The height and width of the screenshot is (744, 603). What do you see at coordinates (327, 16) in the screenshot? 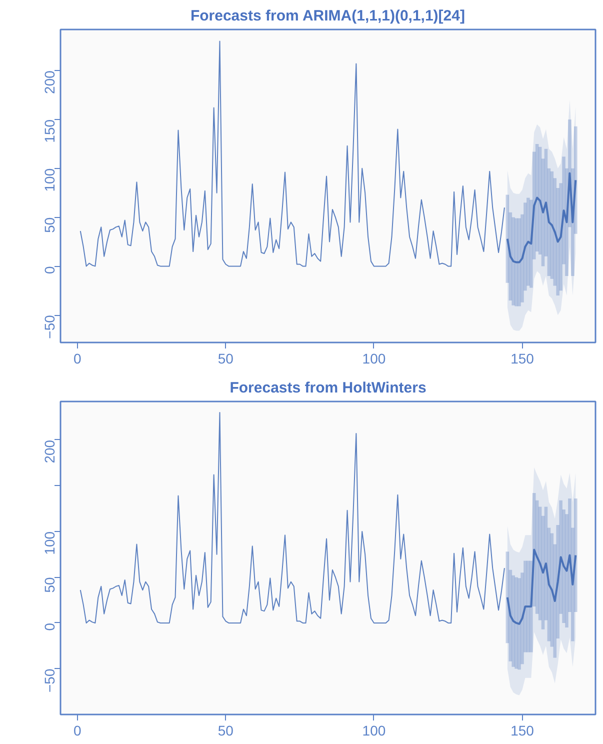
I see `chart-title: Forecasts from ARIMA(1,1,1)(0,1,1)[24]` at bounding box center [327, 16].